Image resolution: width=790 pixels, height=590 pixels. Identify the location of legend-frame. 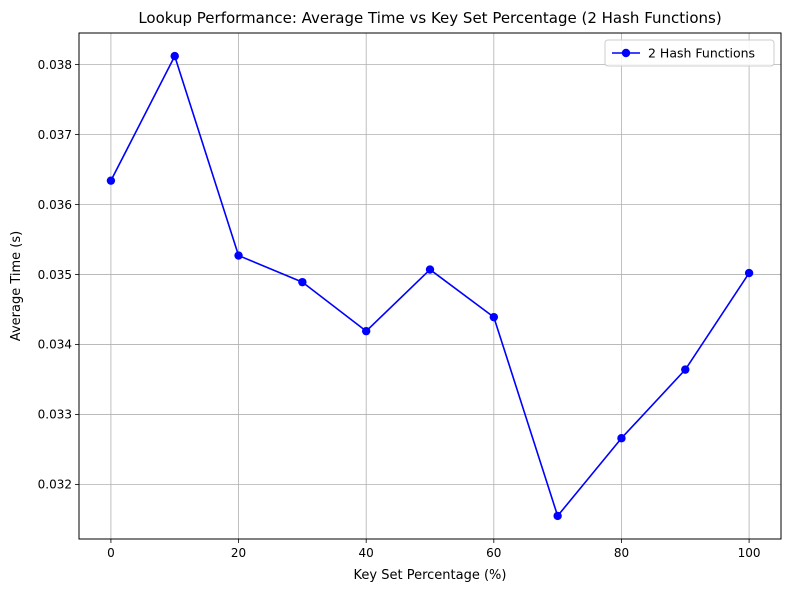
(689, 53).